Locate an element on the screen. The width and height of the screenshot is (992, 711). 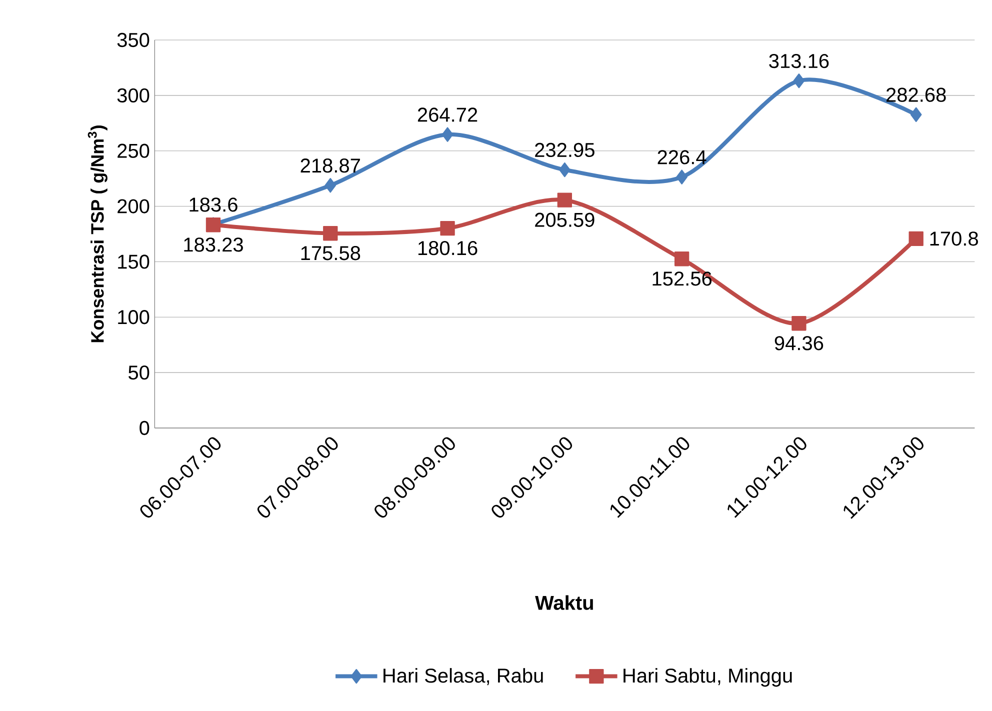
data-label: 218.87 is located at coordinates (330, 165).